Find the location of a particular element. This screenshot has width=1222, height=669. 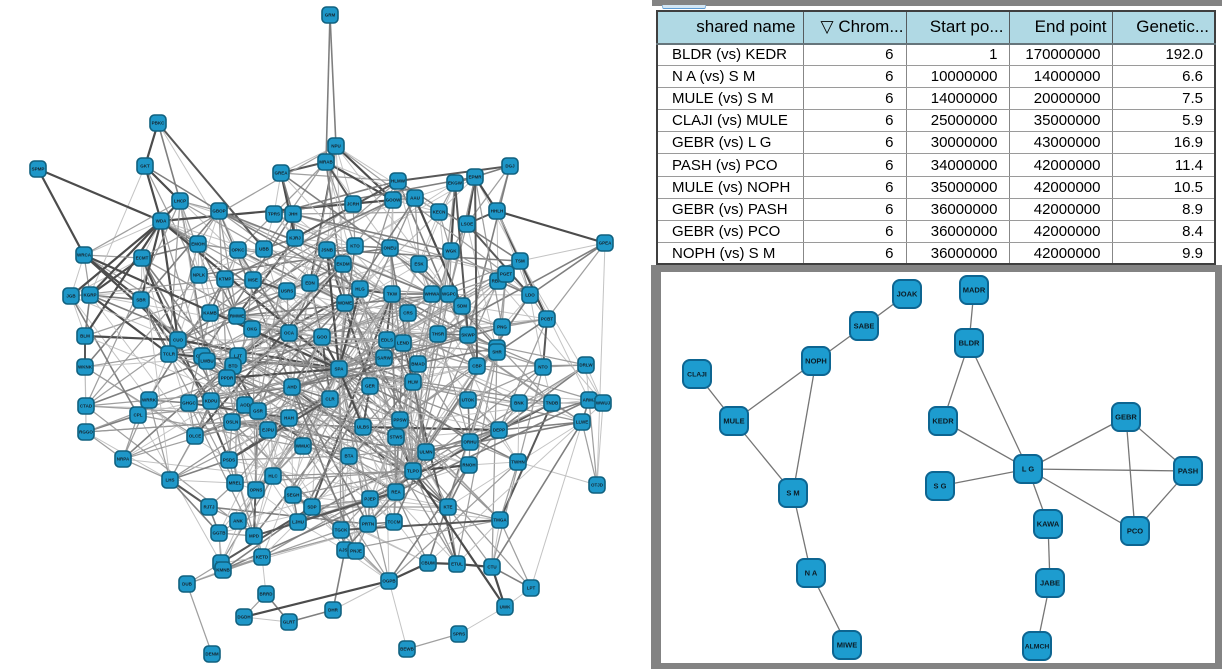

svg-text: OSLN is located at coordinates (232, 422).